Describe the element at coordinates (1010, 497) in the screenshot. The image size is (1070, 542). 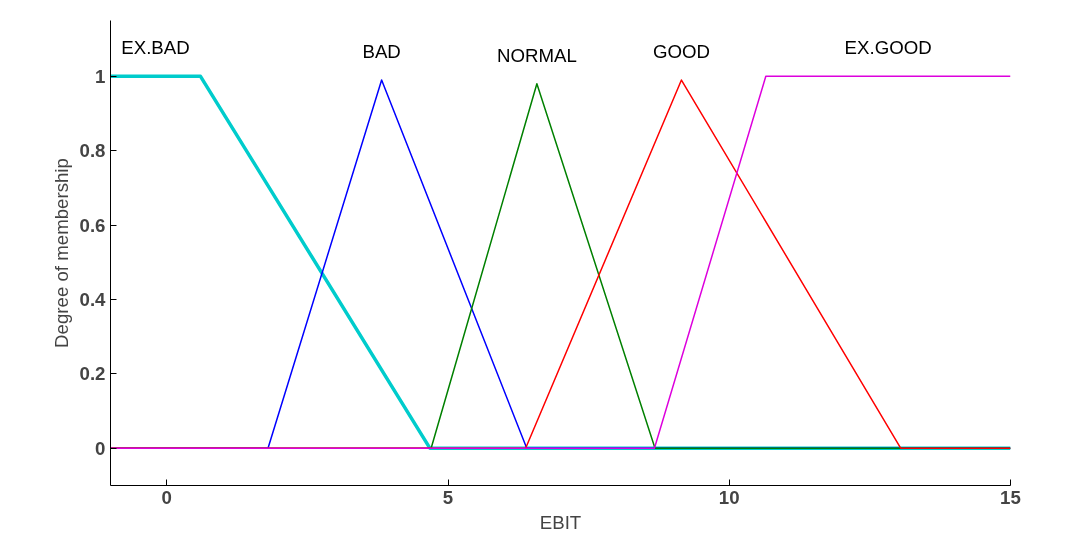
I see `x-tick-label: 15` at that location.